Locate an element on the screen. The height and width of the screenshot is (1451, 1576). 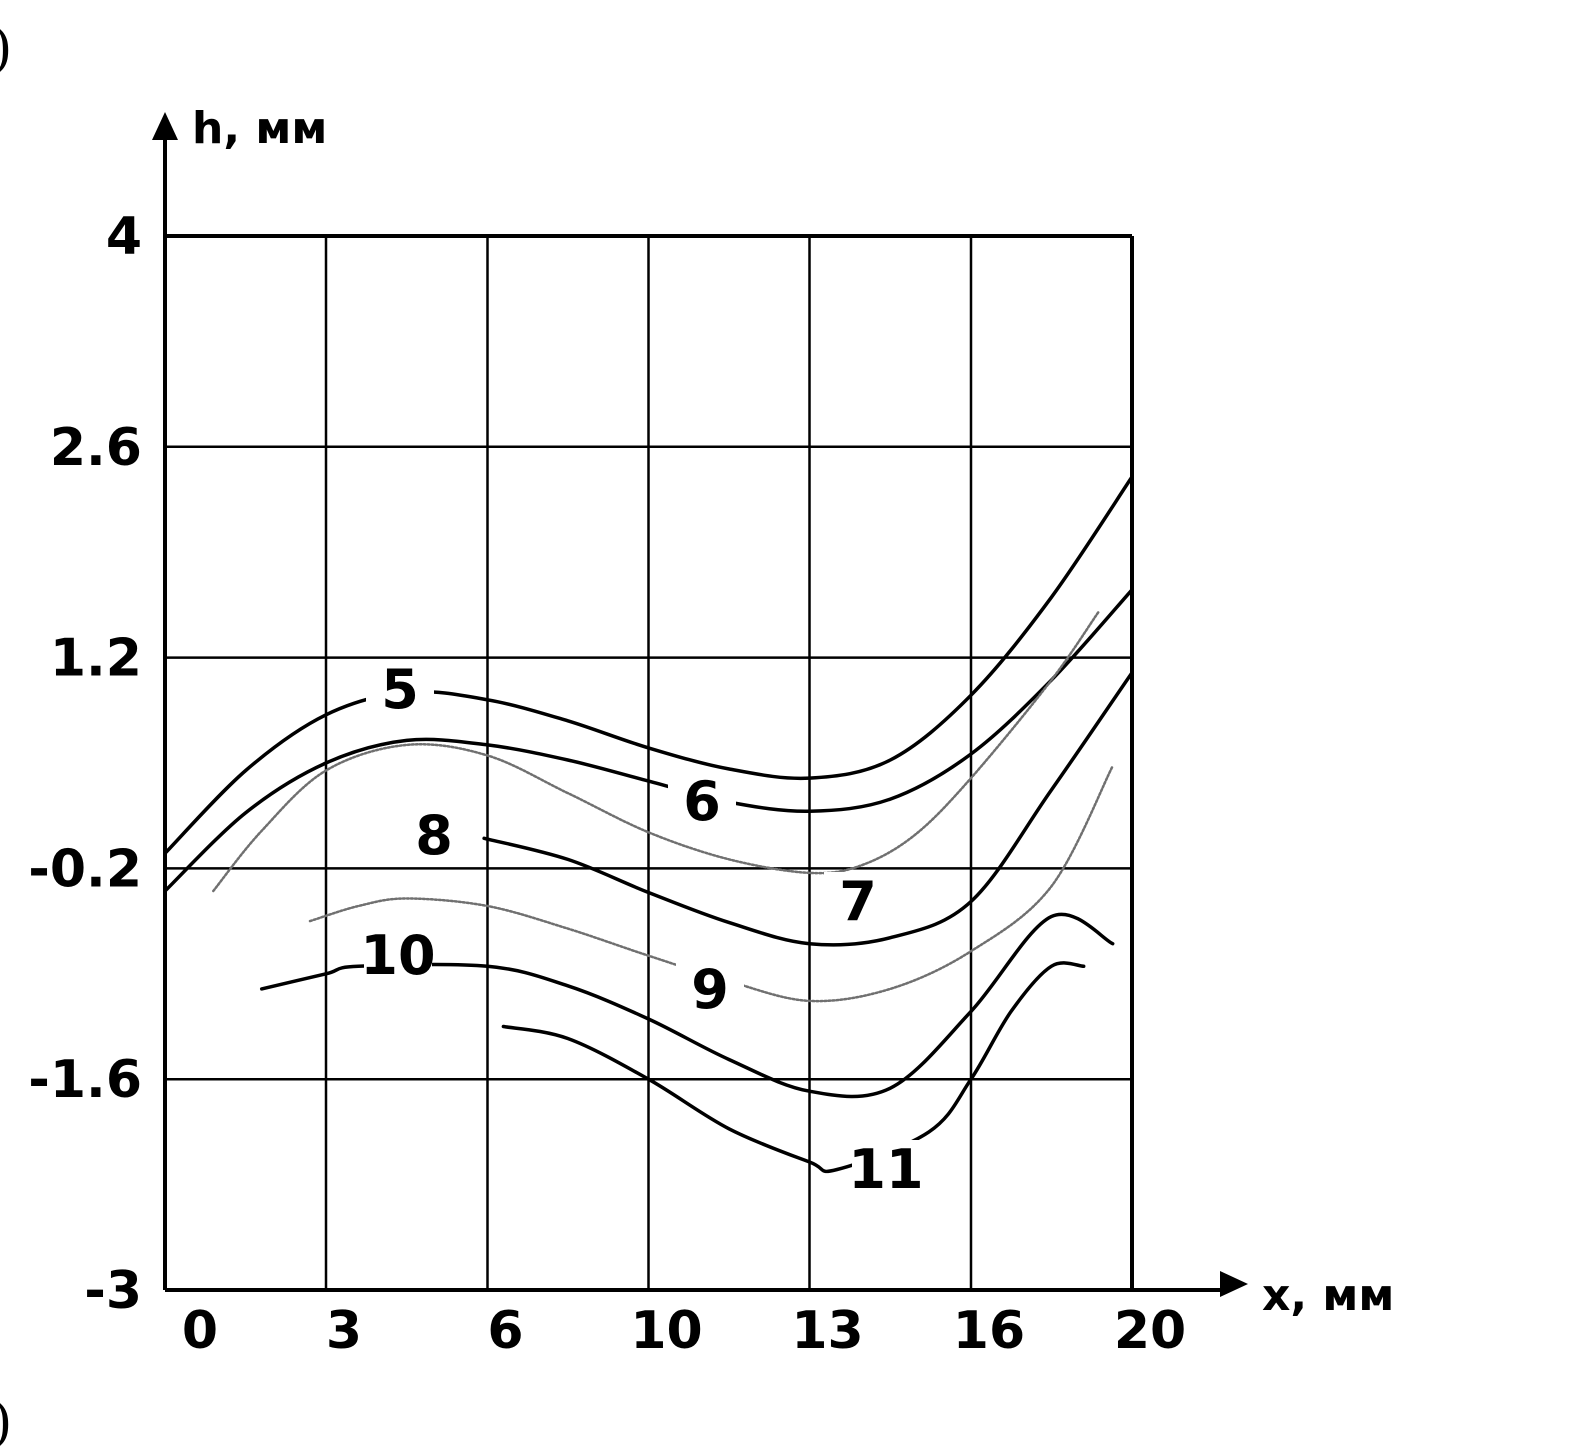
x-tick-label: 16 is located at coordinates (989, 1331).